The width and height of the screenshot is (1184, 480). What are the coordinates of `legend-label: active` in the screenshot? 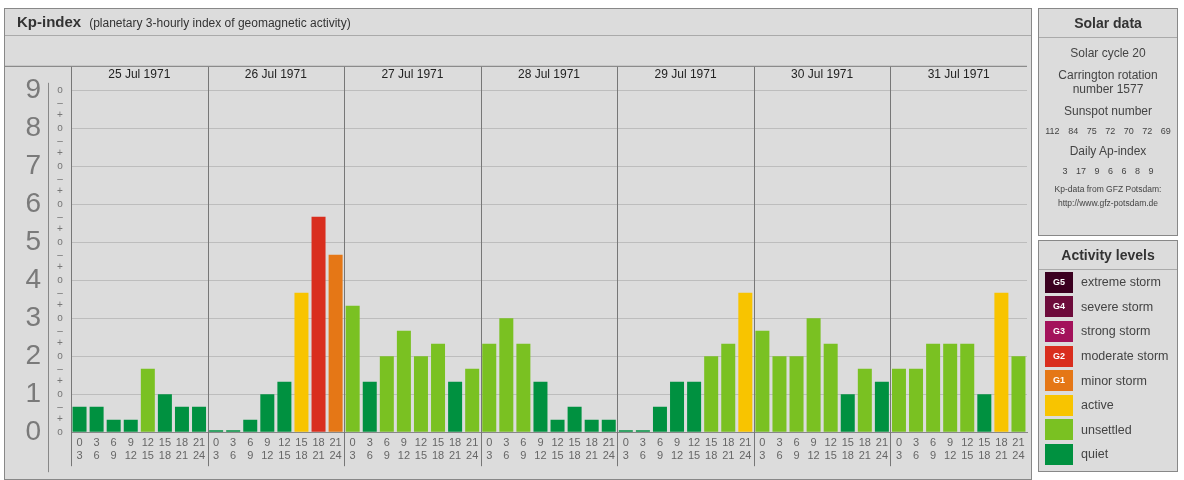 It's located at (1097, 405).